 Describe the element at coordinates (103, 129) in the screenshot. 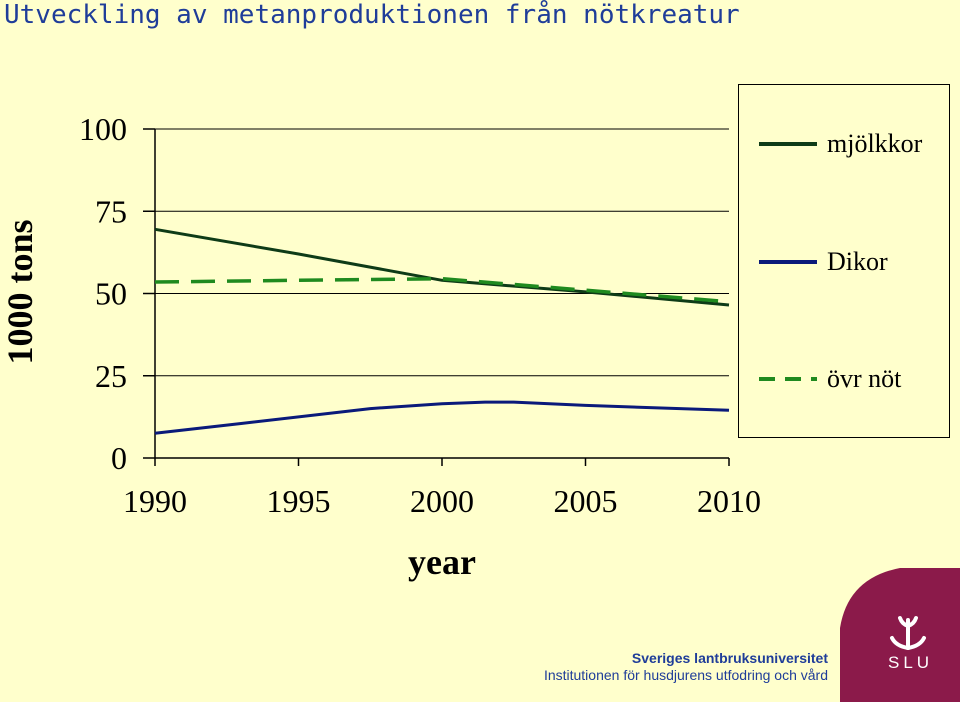

I see `y-tick-label: 100` at that location.